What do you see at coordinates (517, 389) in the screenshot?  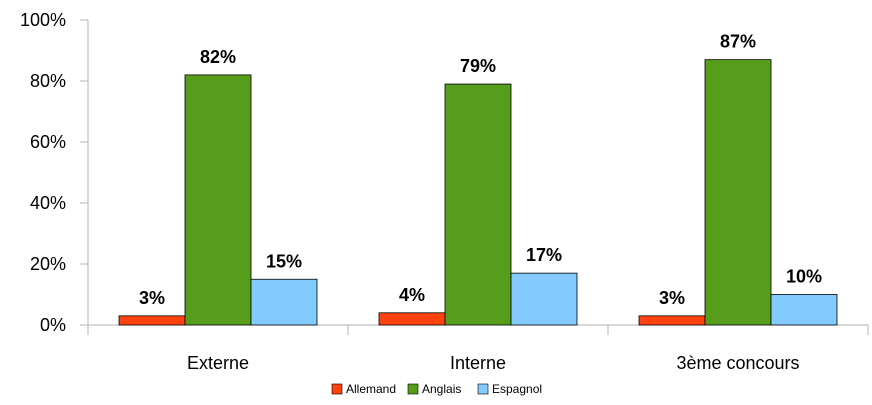 I see `legend-label: Espagnol` at bounding box center [517, 389].